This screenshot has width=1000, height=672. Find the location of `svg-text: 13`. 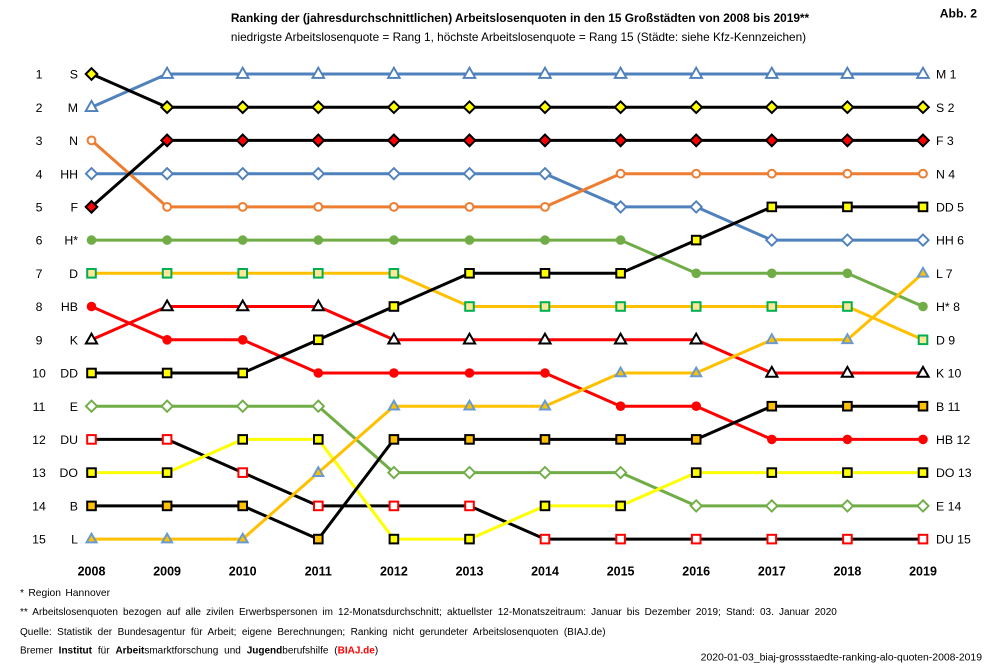

svg-text: 13 is located at coordinates (39, 473).